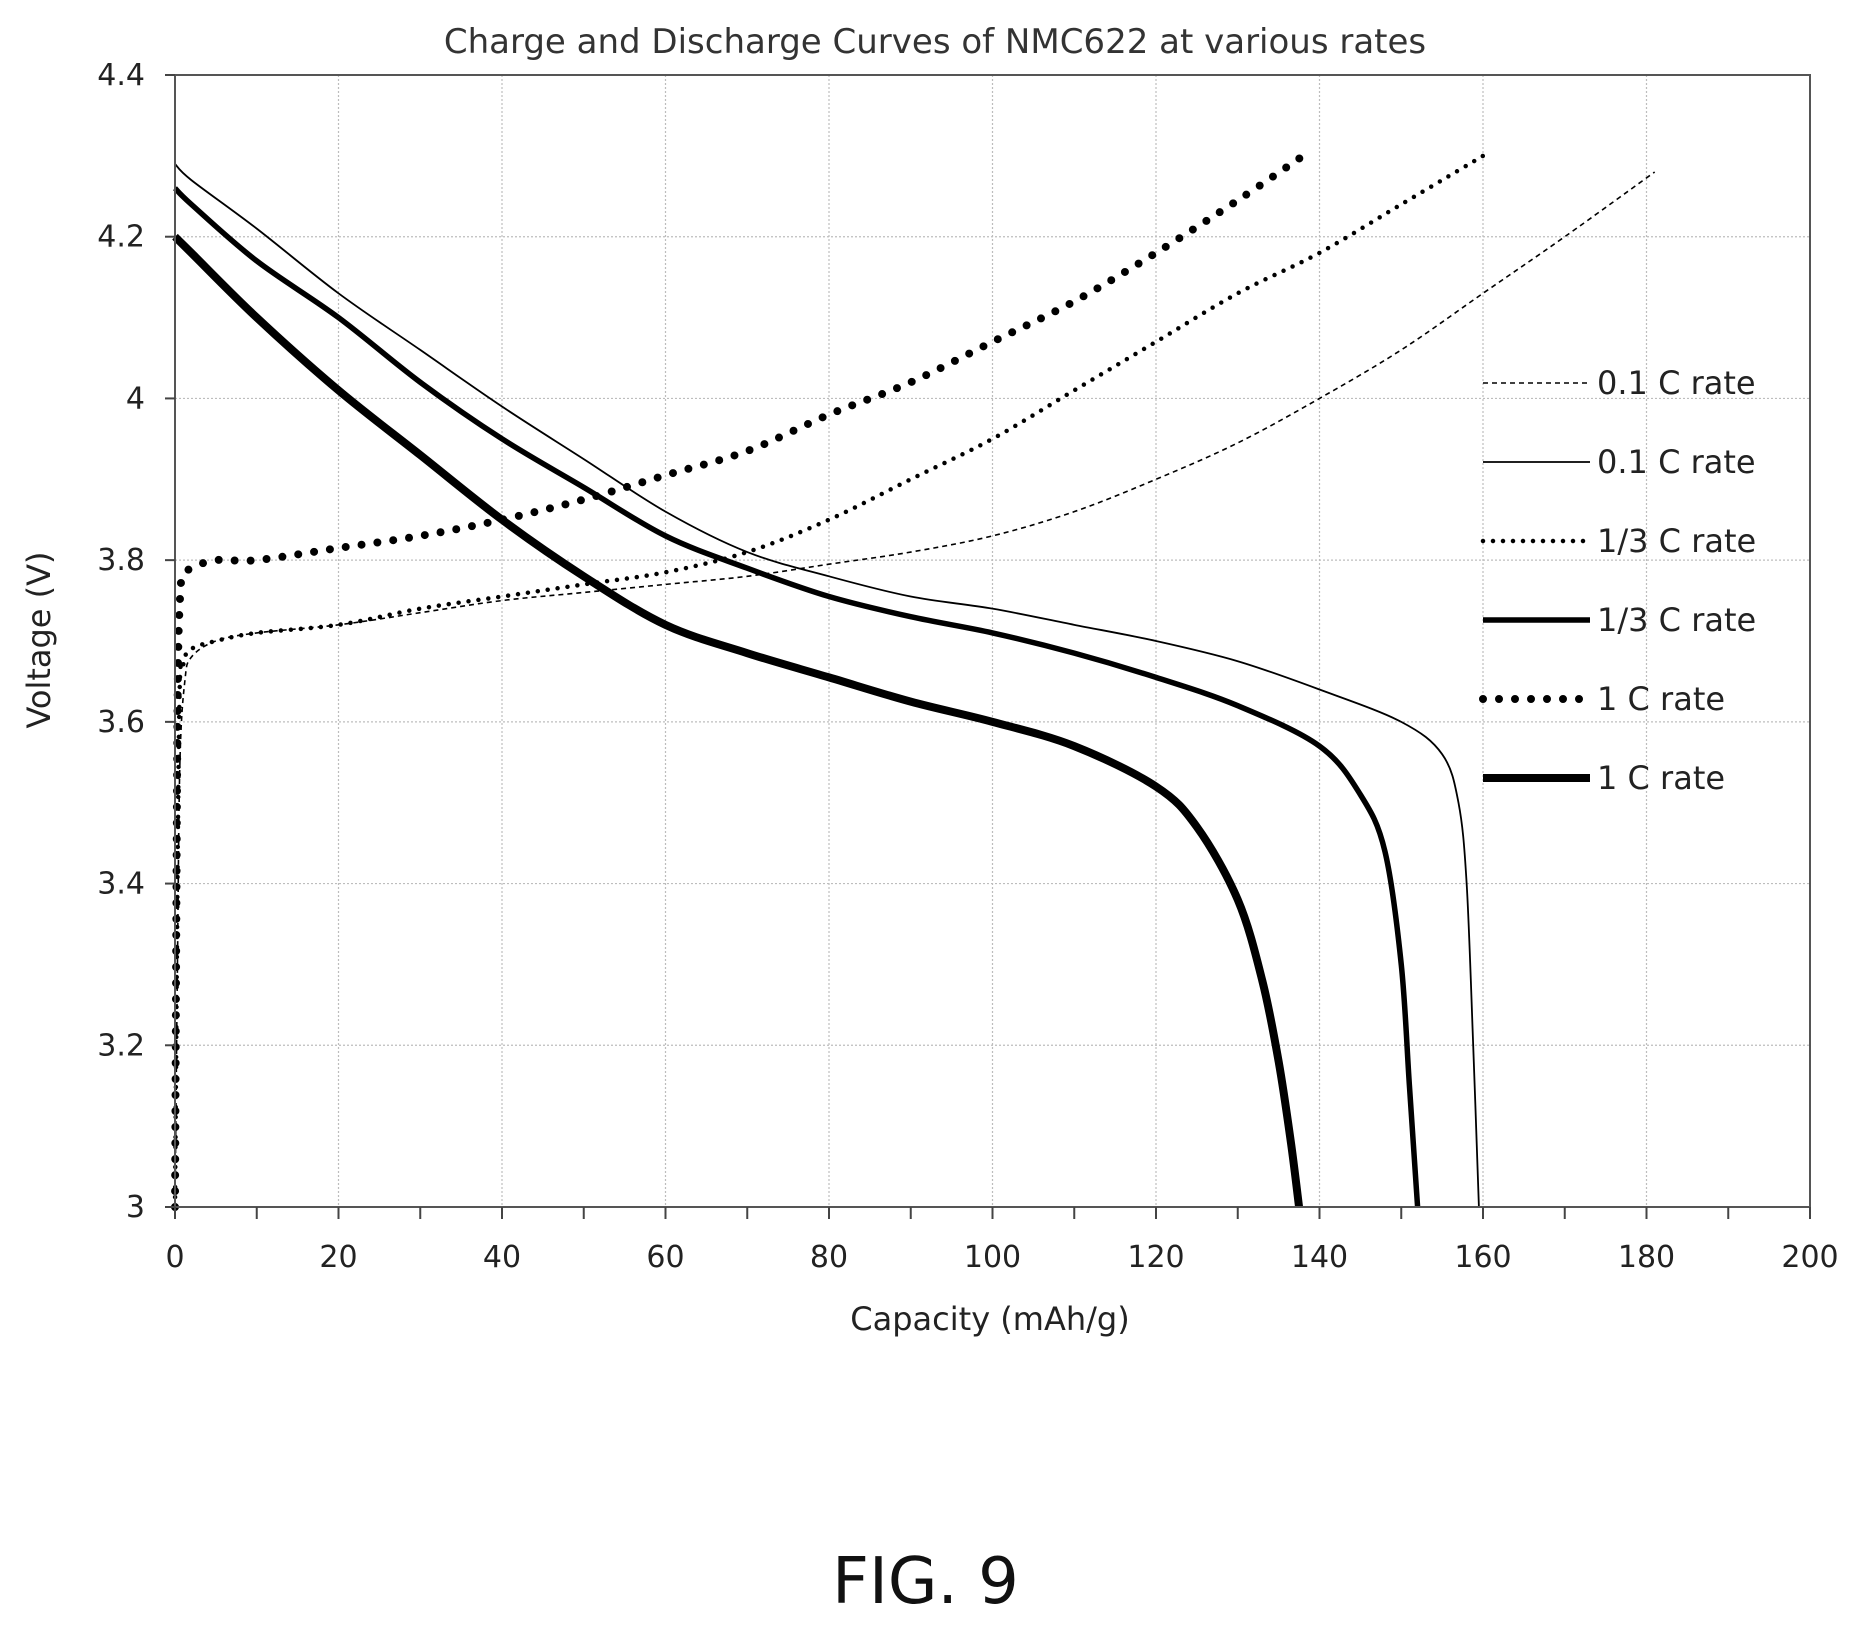 This screenshot has width=1851, height=1628. What do you see at coordinates (121, 884) in the screenshot?
I see `y-tick-label: 3.4` at bounding box center [121, 884].